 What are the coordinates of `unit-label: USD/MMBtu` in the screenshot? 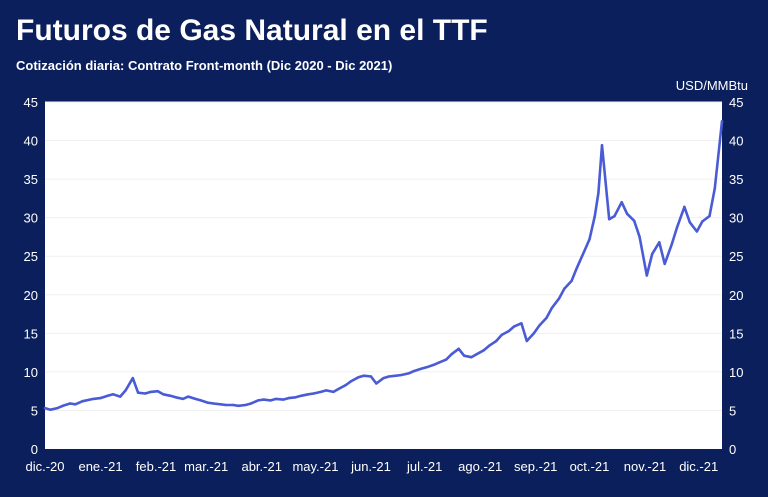 It's located at (711, 85).